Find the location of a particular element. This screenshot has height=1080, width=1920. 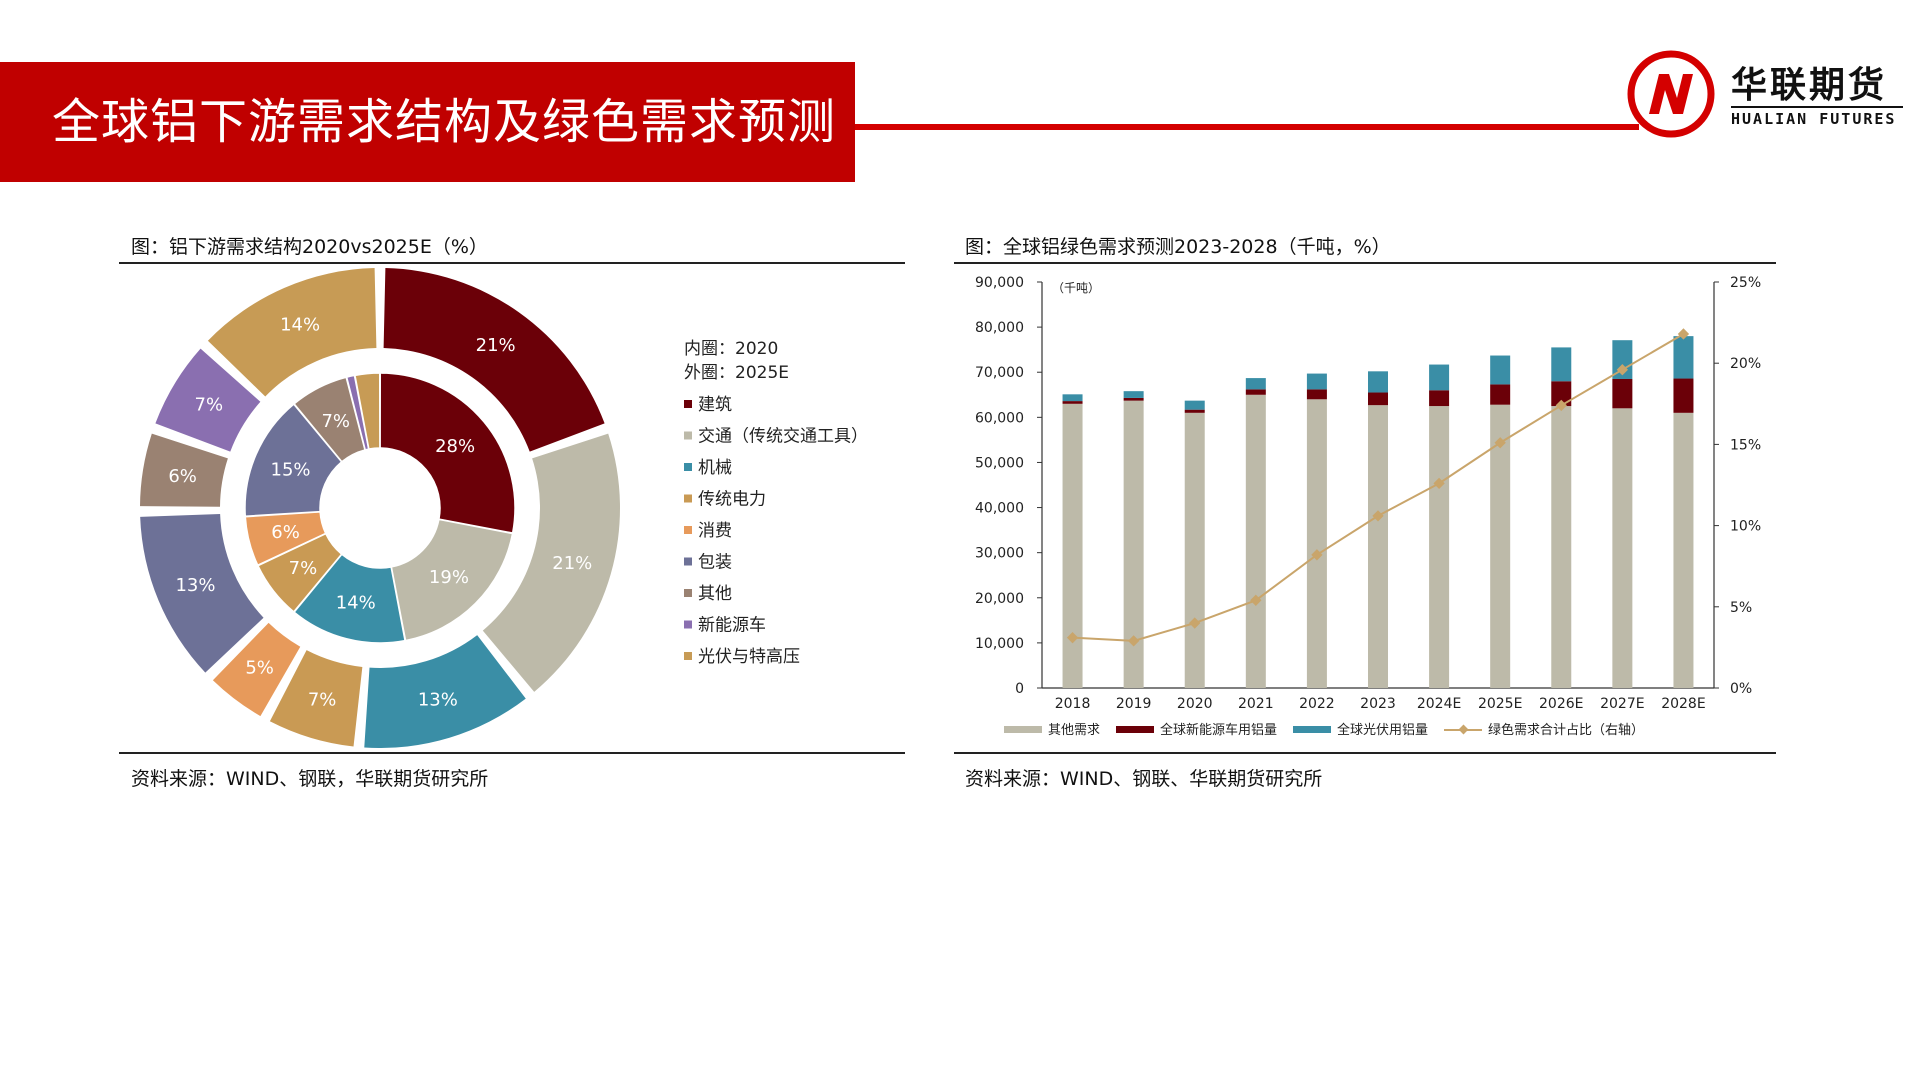

x-tick-label-10: 2028E is located at coordinates (1683, 704).